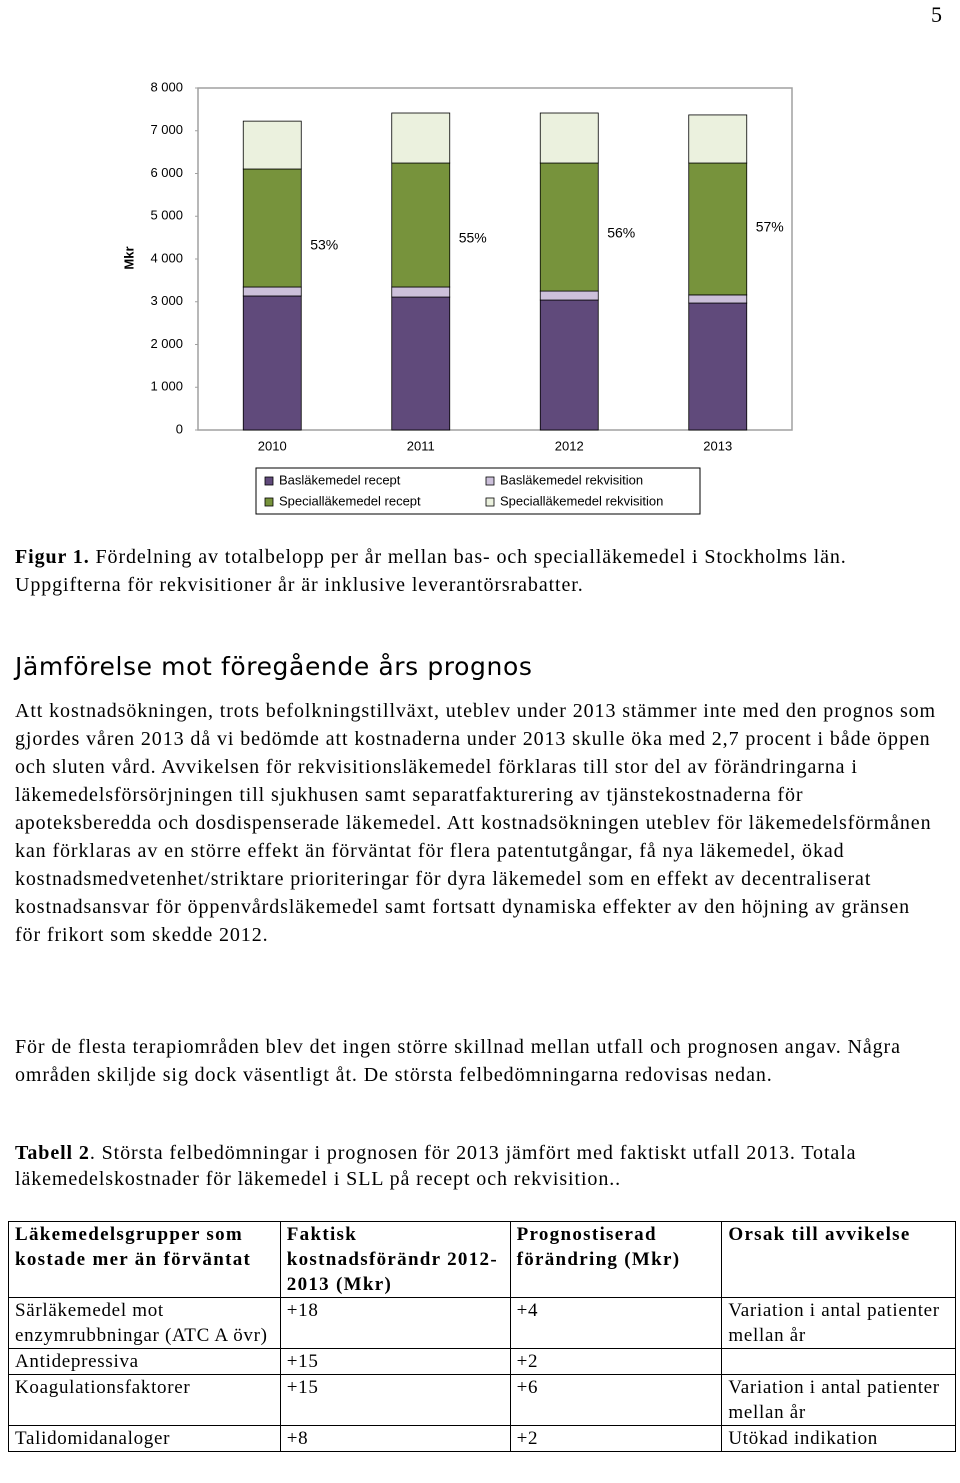 The width and height of the screenshot is (960, 1483). I want to click on x-tick-label: 2010, so click(272, 445).